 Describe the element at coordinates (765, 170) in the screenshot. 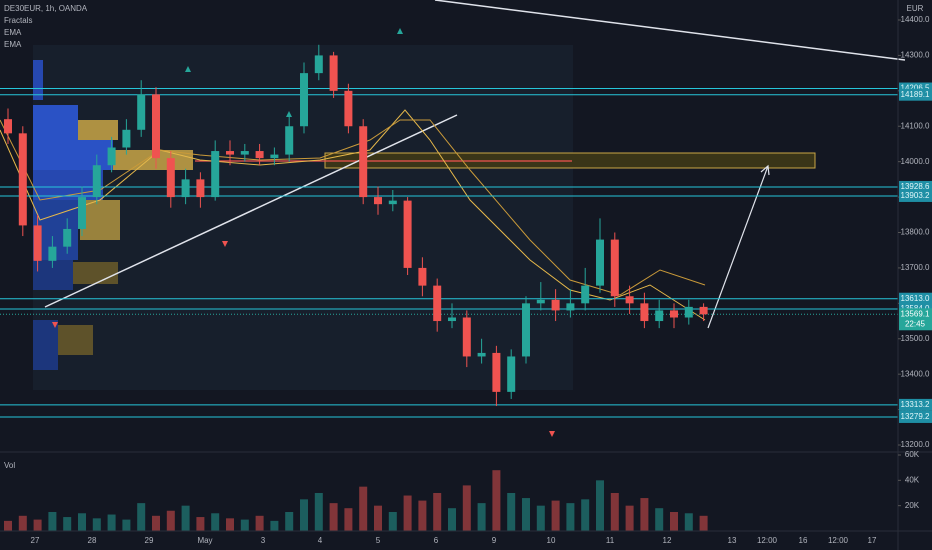

I see `arrow-head` at that location.